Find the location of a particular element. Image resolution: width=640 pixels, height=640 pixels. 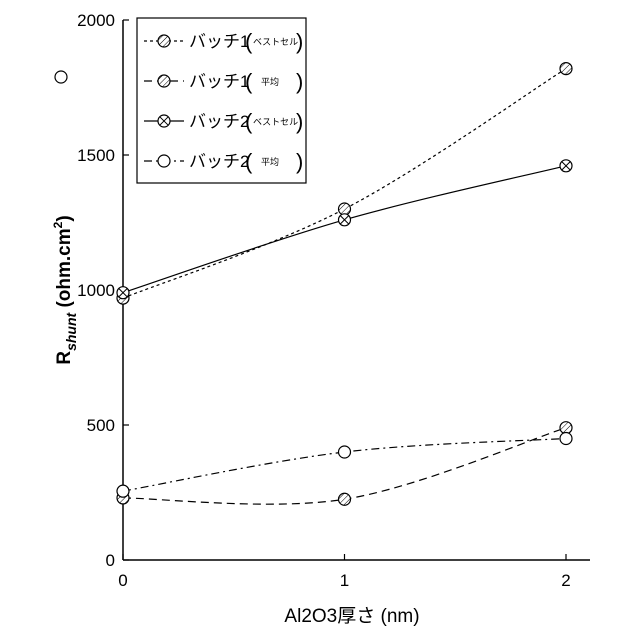

y-axis-label-unit: (ohm.cm is located at coordinates (64, 270).